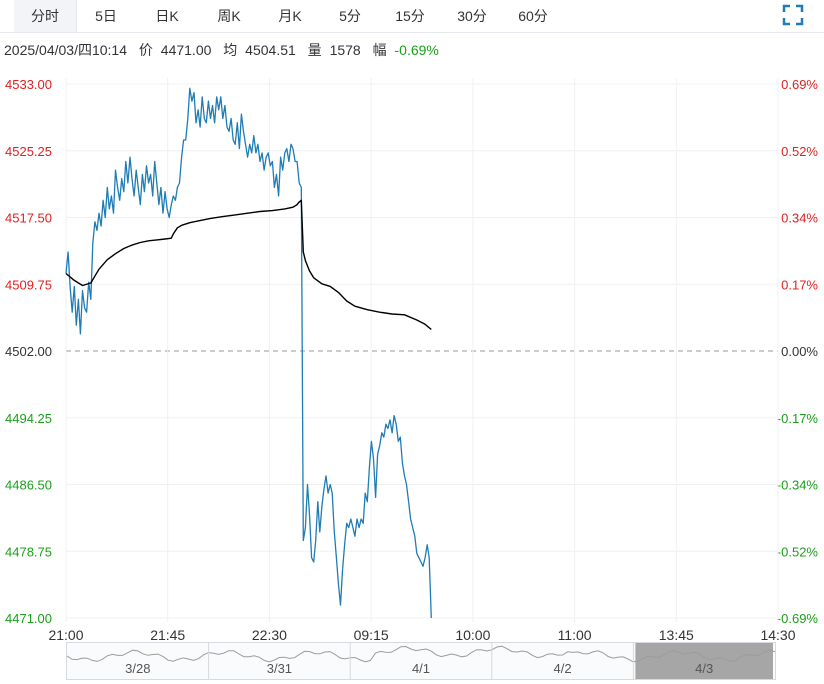 The height and width of the screenshot is (684, 824). Describe the element at coordinates (290, 16) in the screenshot. I see `tab-5: 月K` at that location.